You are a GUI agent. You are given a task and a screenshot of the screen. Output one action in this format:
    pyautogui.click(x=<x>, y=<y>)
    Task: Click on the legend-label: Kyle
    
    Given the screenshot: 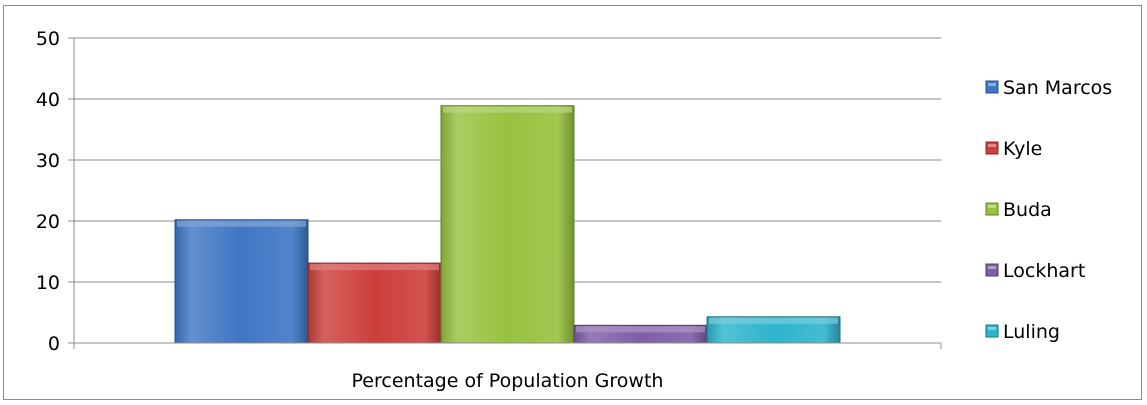 What is the action you would take?
    pyautogui.click(x=1022, y=149)
    